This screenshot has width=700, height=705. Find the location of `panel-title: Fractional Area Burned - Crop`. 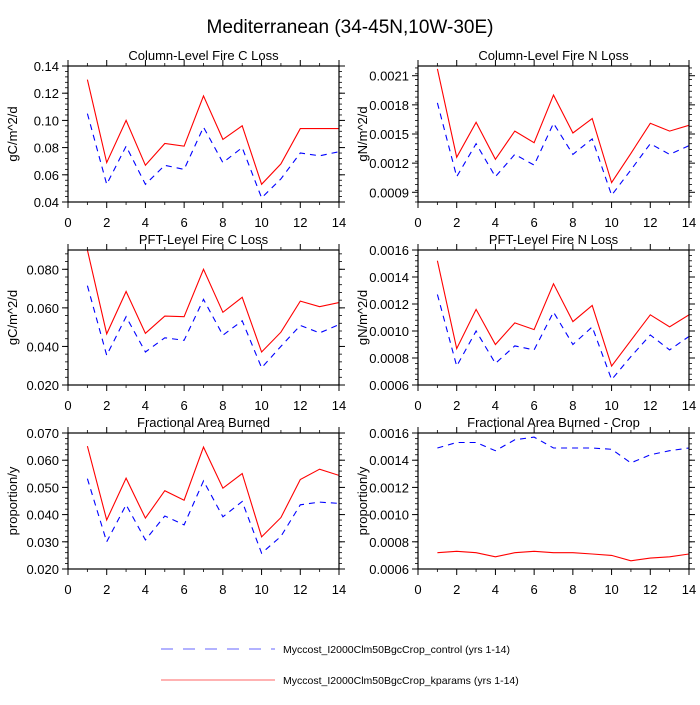

panel-title: Fractional Area Burned - Crop is located at coordinates (553, 422).